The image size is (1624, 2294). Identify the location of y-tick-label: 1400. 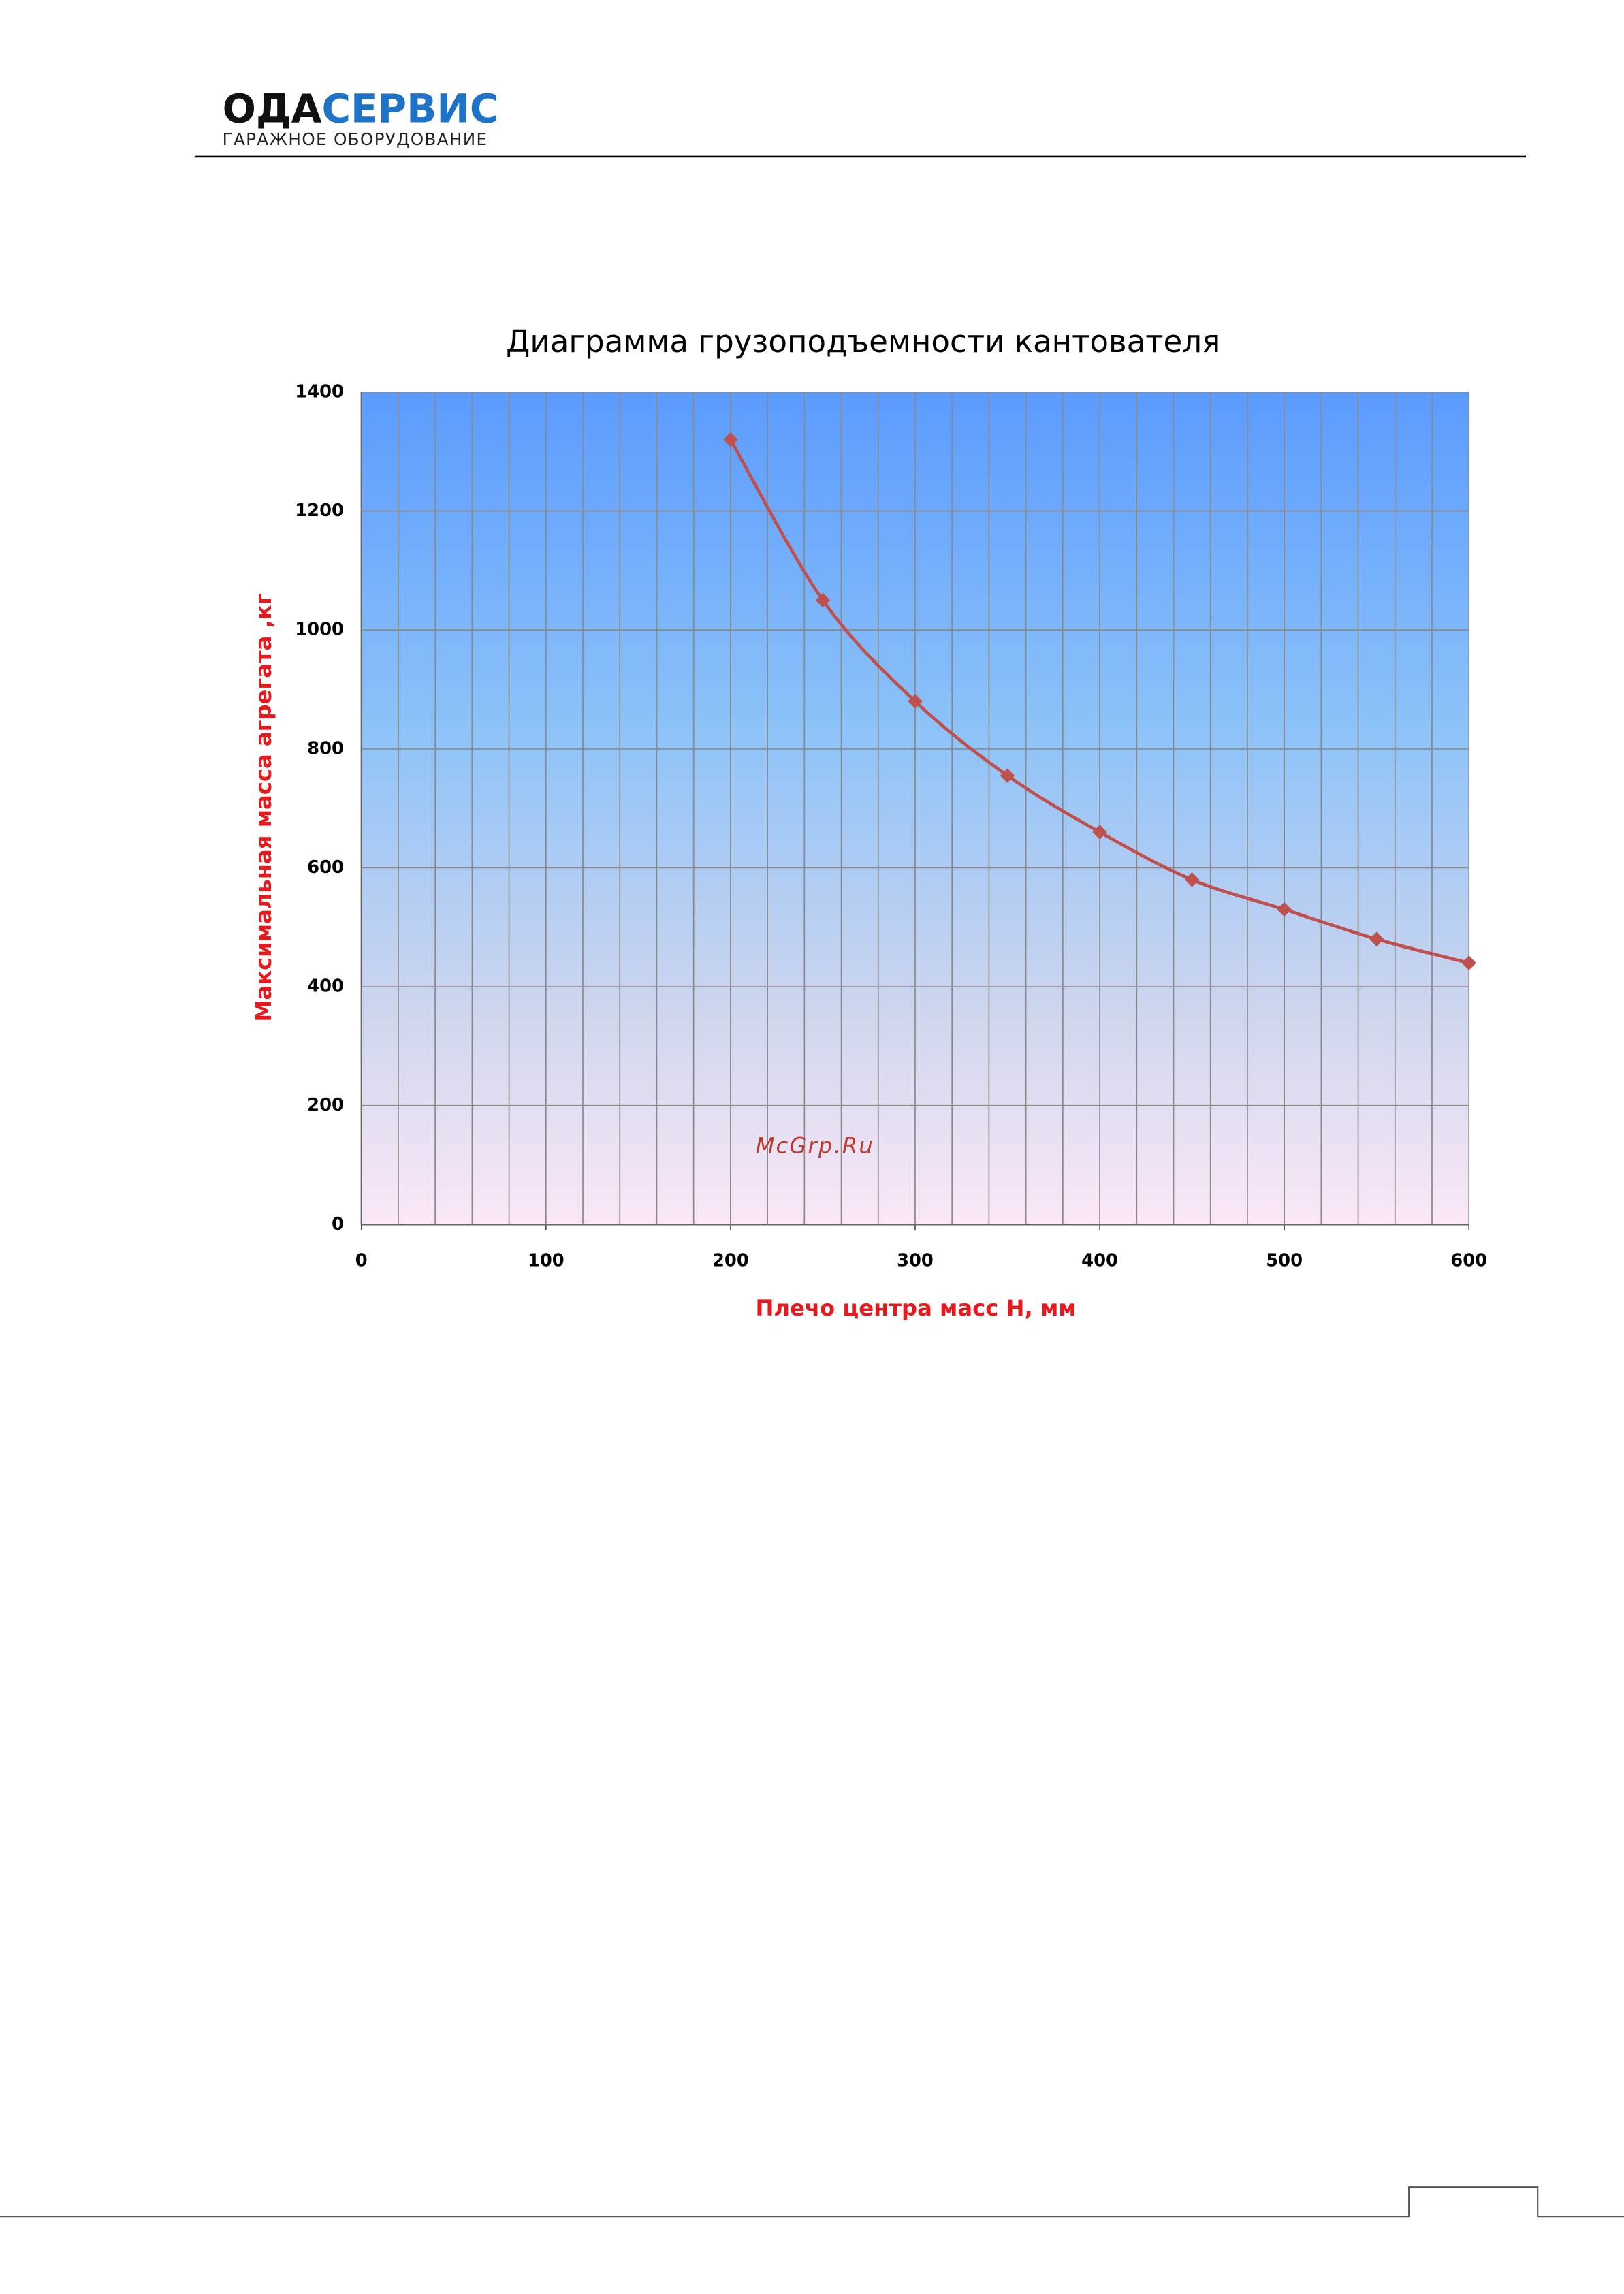
(319, 391).